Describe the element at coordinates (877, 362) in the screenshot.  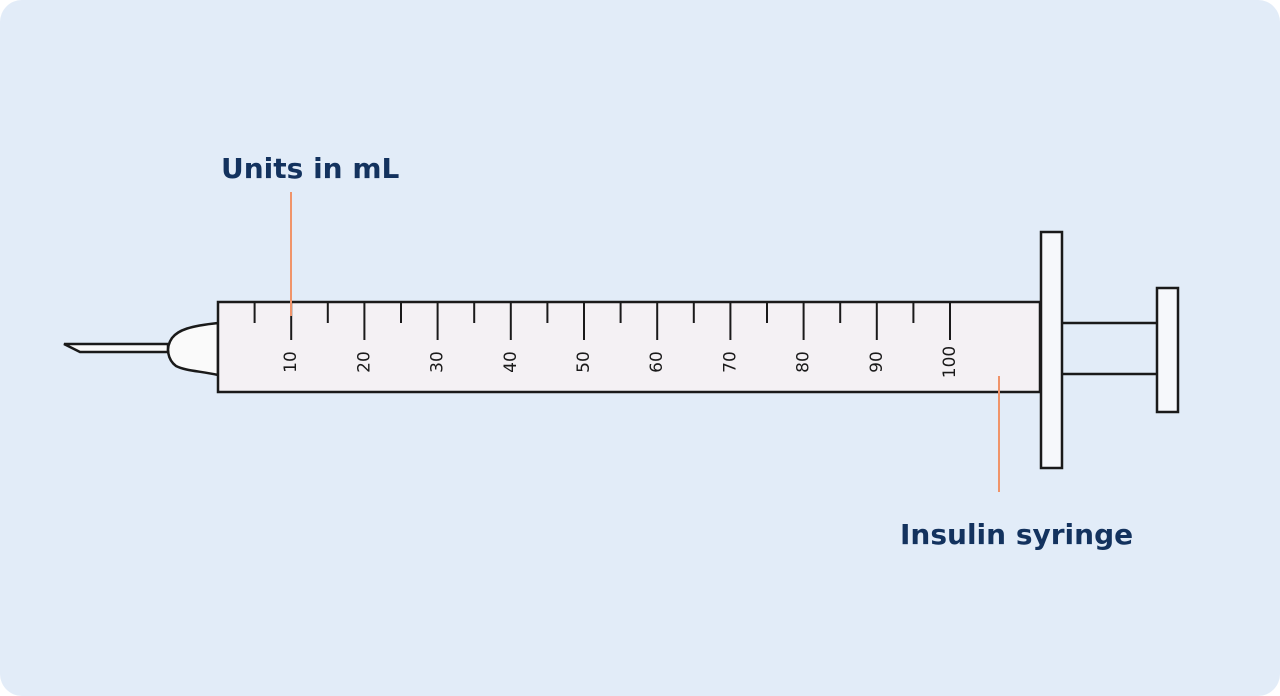
I see `scale-label: 90` at that location.